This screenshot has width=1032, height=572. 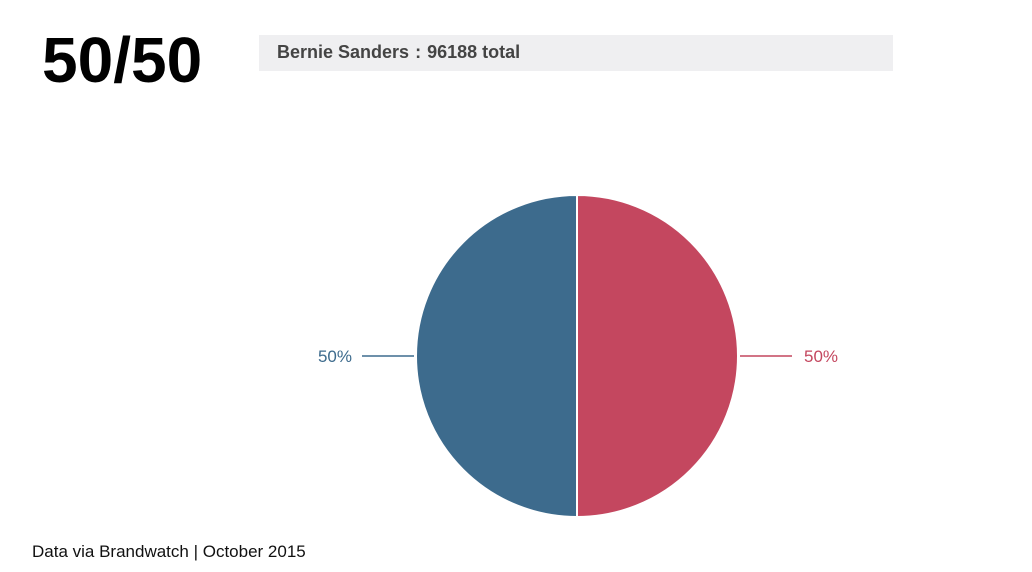 I want to click on slice-label-1: 50%, so click(x=821, y=356).